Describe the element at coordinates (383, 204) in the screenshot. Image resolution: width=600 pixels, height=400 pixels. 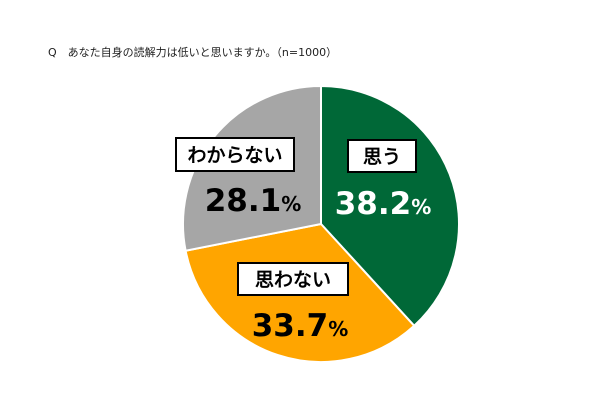
I see `slice-value: 38.2%` at that location.